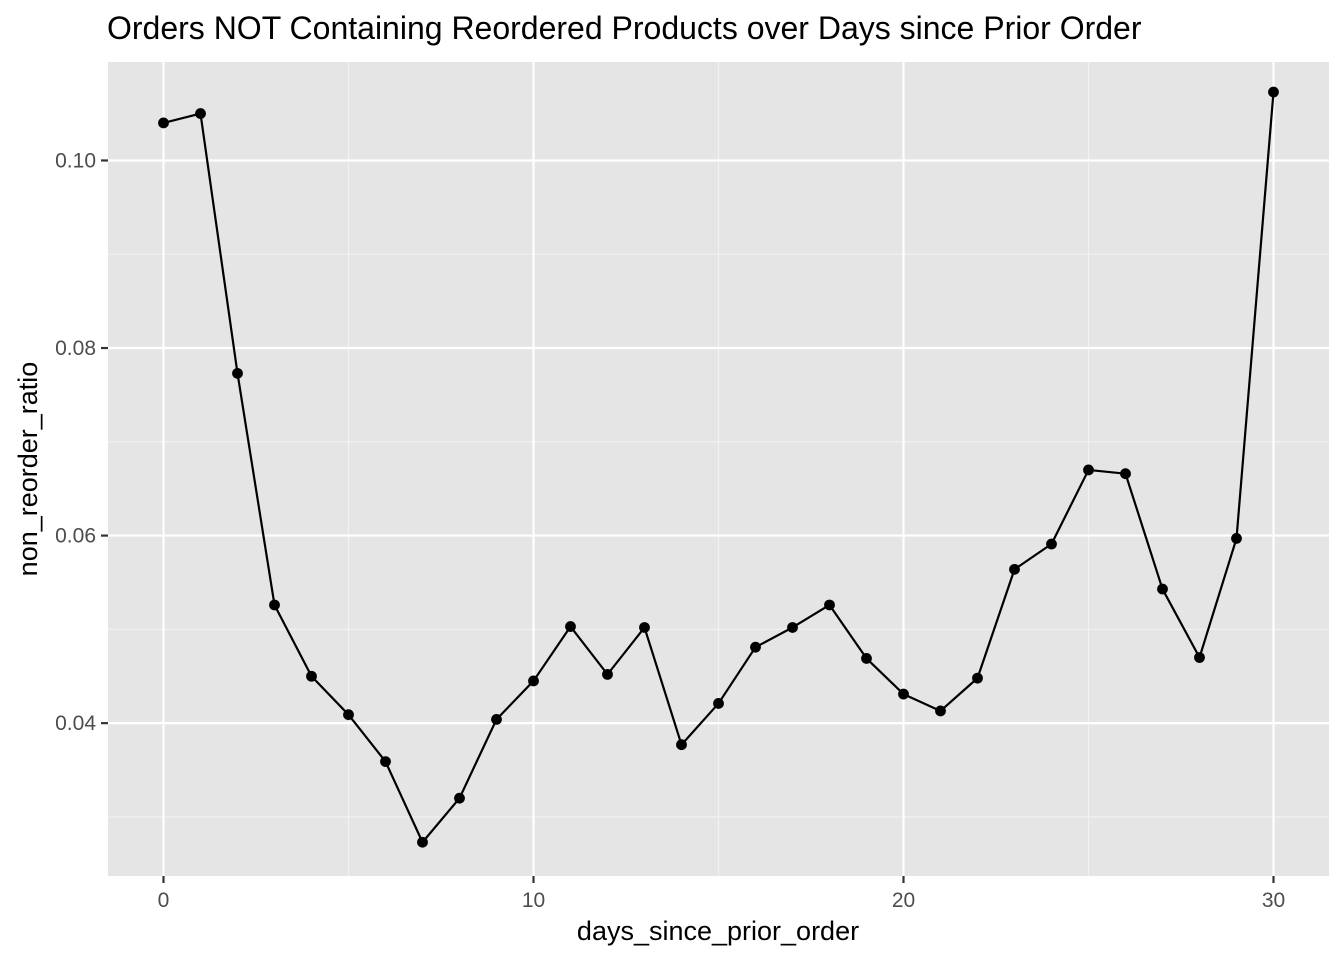 The image size is (1344, 960). What do you see at coordinates (75, 160) in the screenshot?
I see `y-tick-label-3: 0.10` at bounding box center [75, 160].